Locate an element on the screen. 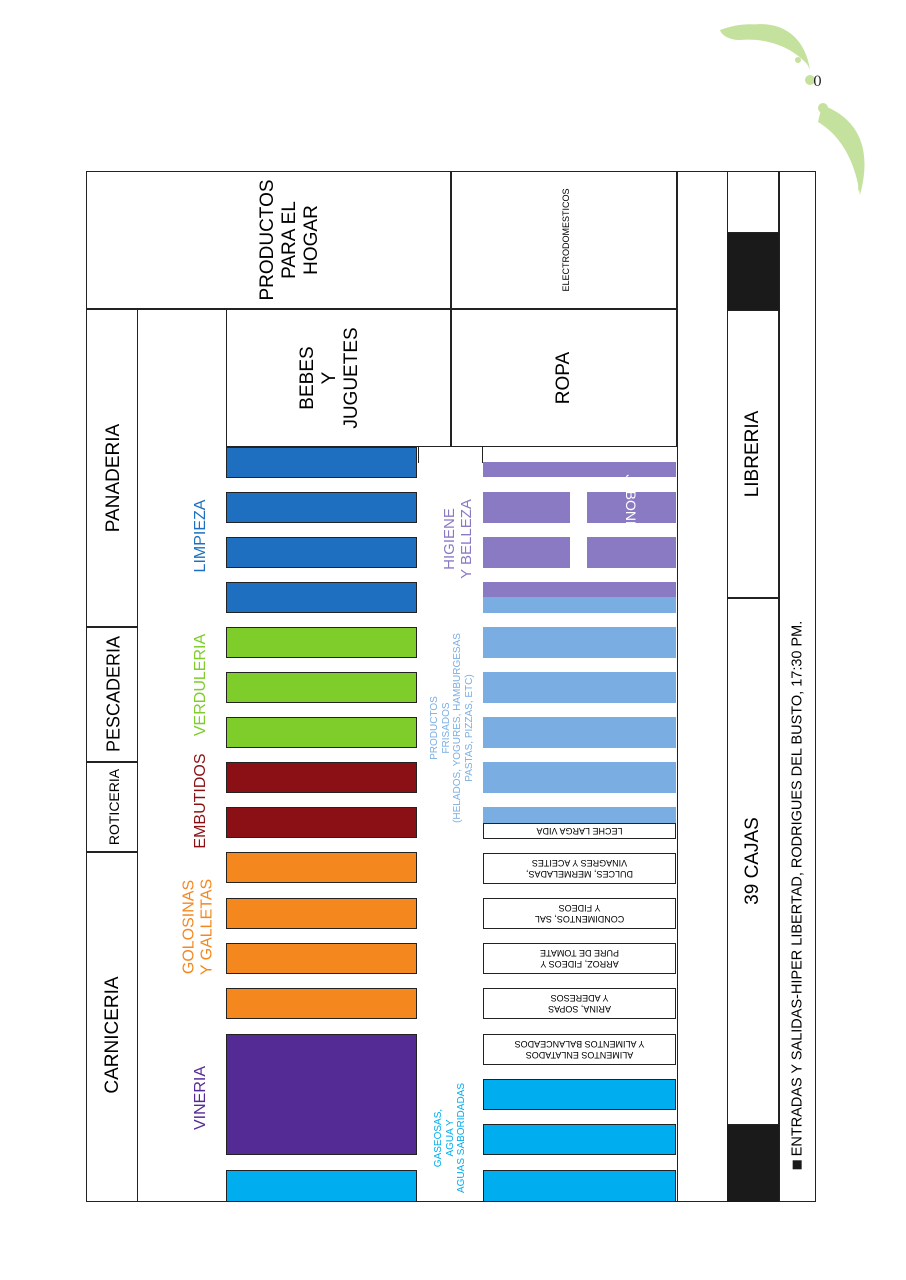 Image resolution: width=906 pixels, height=1280 pixels. section-panaderia is located at coordinates (112, 468).